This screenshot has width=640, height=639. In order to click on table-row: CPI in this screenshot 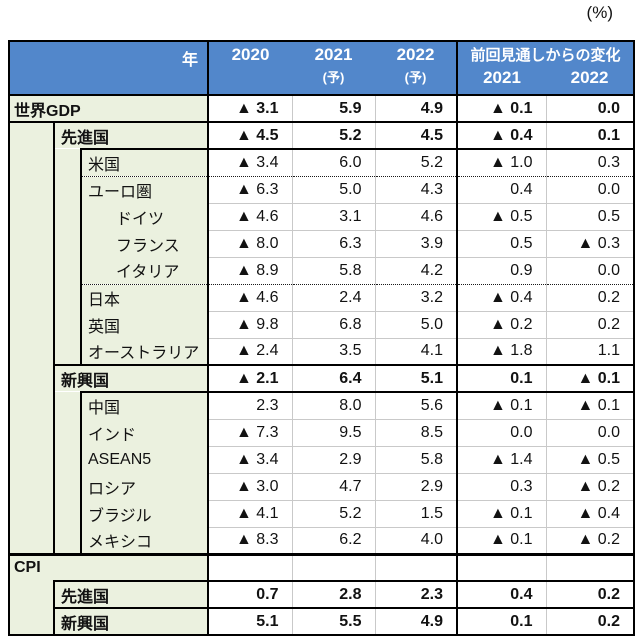, I will do `click(322, 568)`.